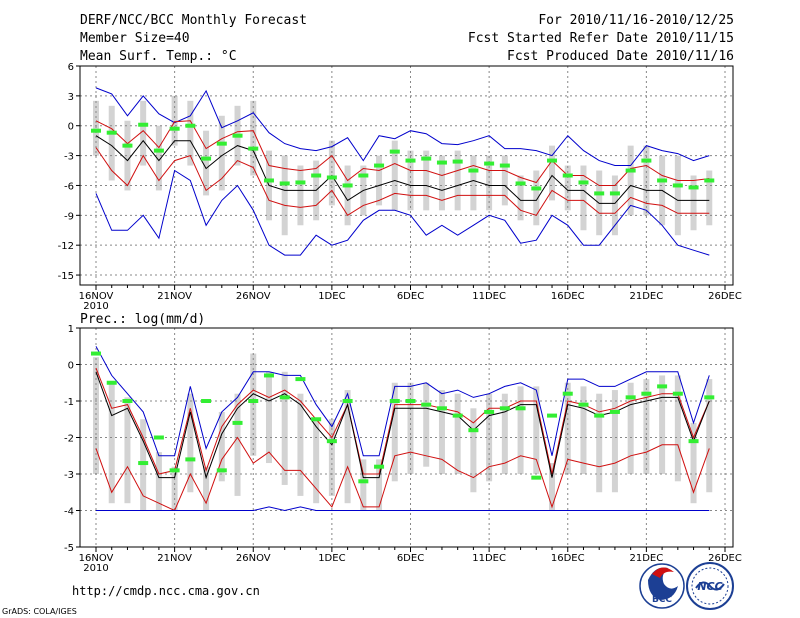  I want to click on series-min-line, so click(402, 212).